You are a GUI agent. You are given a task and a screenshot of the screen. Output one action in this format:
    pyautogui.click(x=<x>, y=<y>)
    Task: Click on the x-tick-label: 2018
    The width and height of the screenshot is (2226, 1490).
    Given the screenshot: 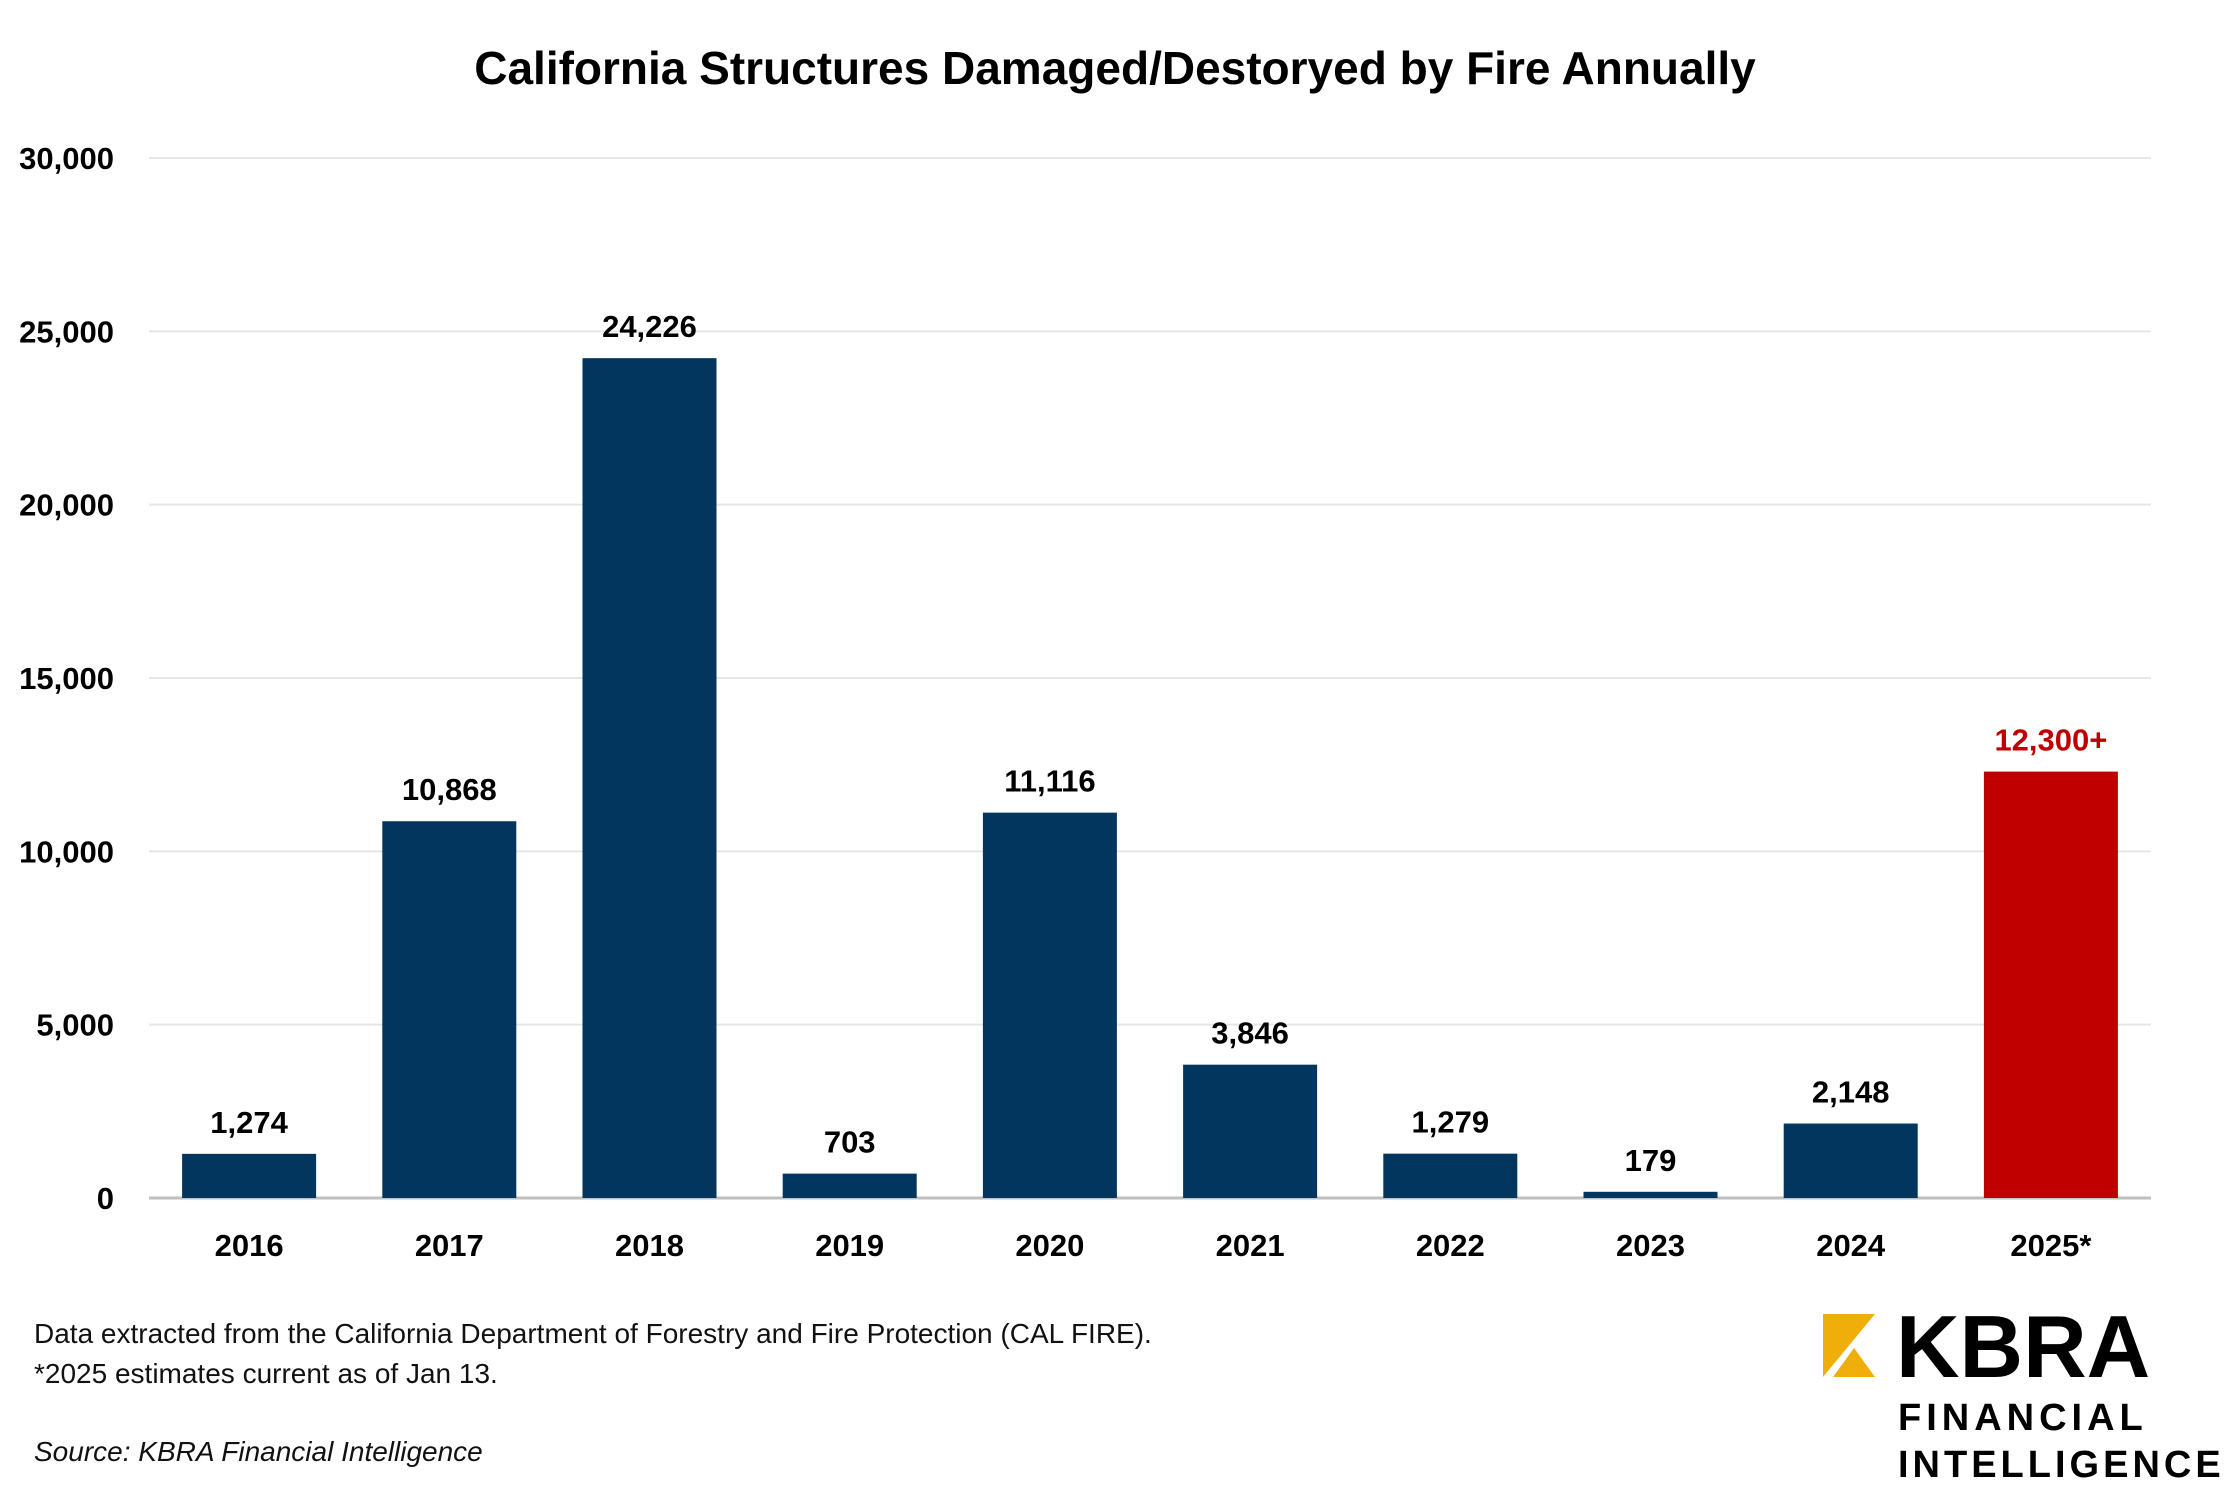 What is the action you would take?
    pyautogui.click(x=649, y=1245)
    